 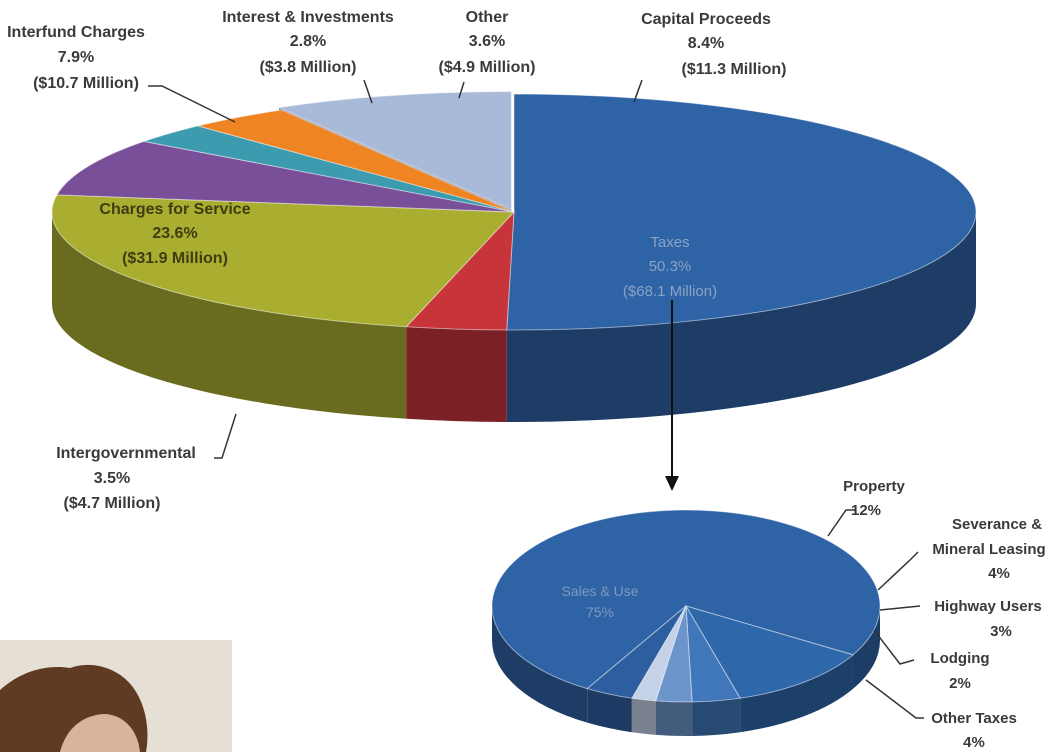 I want to click on sales-use-name: Sales & Use, so click(x=599, y=591).